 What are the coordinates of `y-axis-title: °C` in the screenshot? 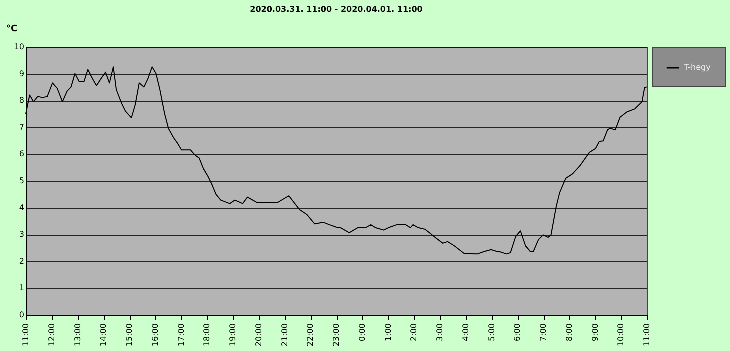 It's located at (12, 29).